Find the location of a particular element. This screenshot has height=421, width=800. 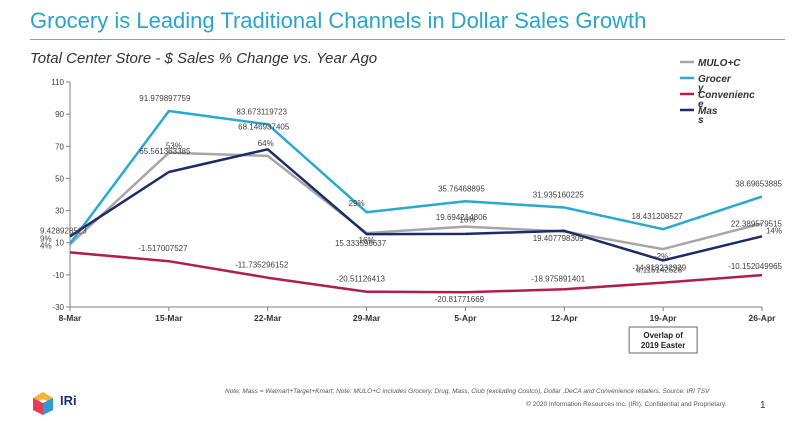

data-label: -18.975891401 is located at coordinates (558, 278).